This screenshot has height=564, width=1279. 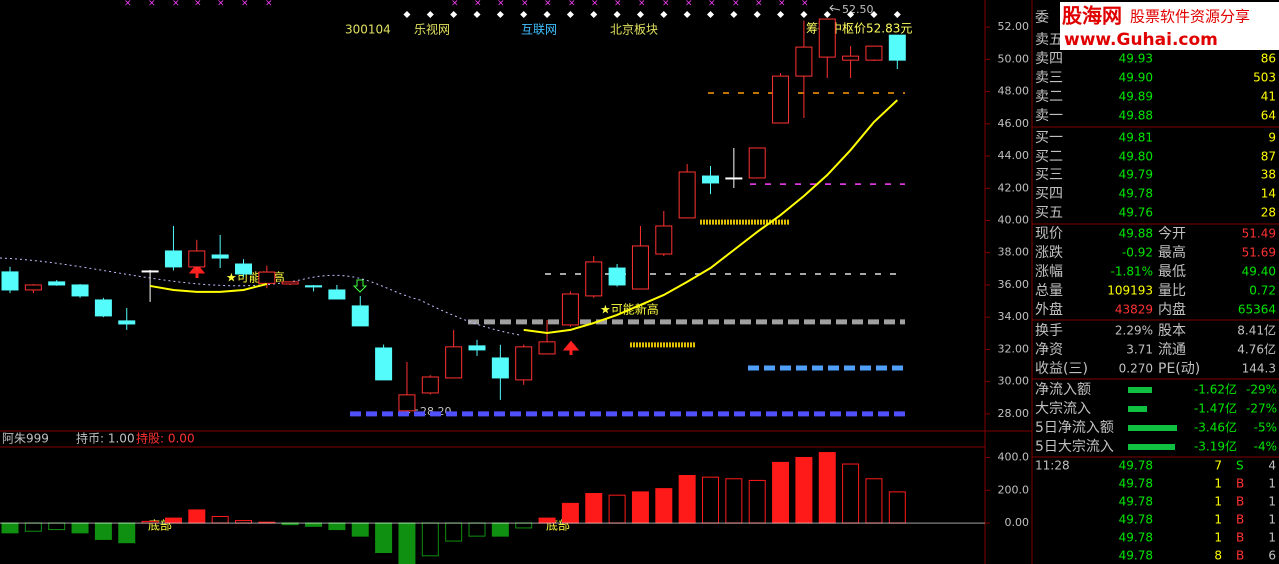 What do you see at coordinates (1215, 427) in the screenshot?
I see `quote-text: -3.46亿` at bounding box center [1215, 427].